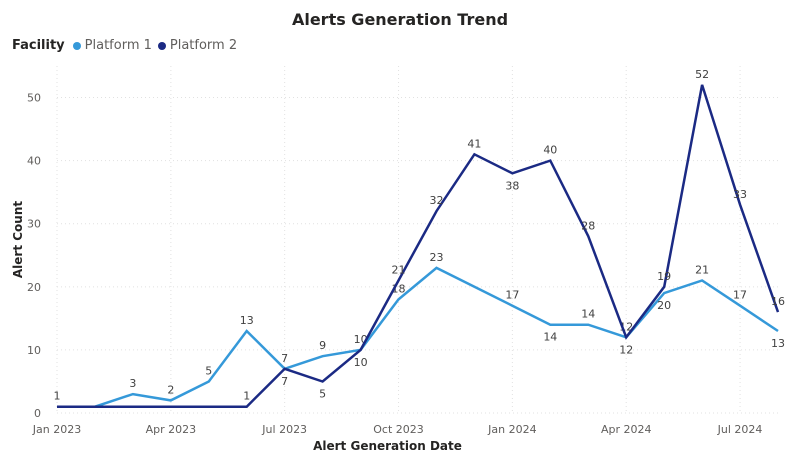 The height and width of the screenshot is (467, 800). I want to click on x-tick-label: Apr 2023, so click(171, 429).